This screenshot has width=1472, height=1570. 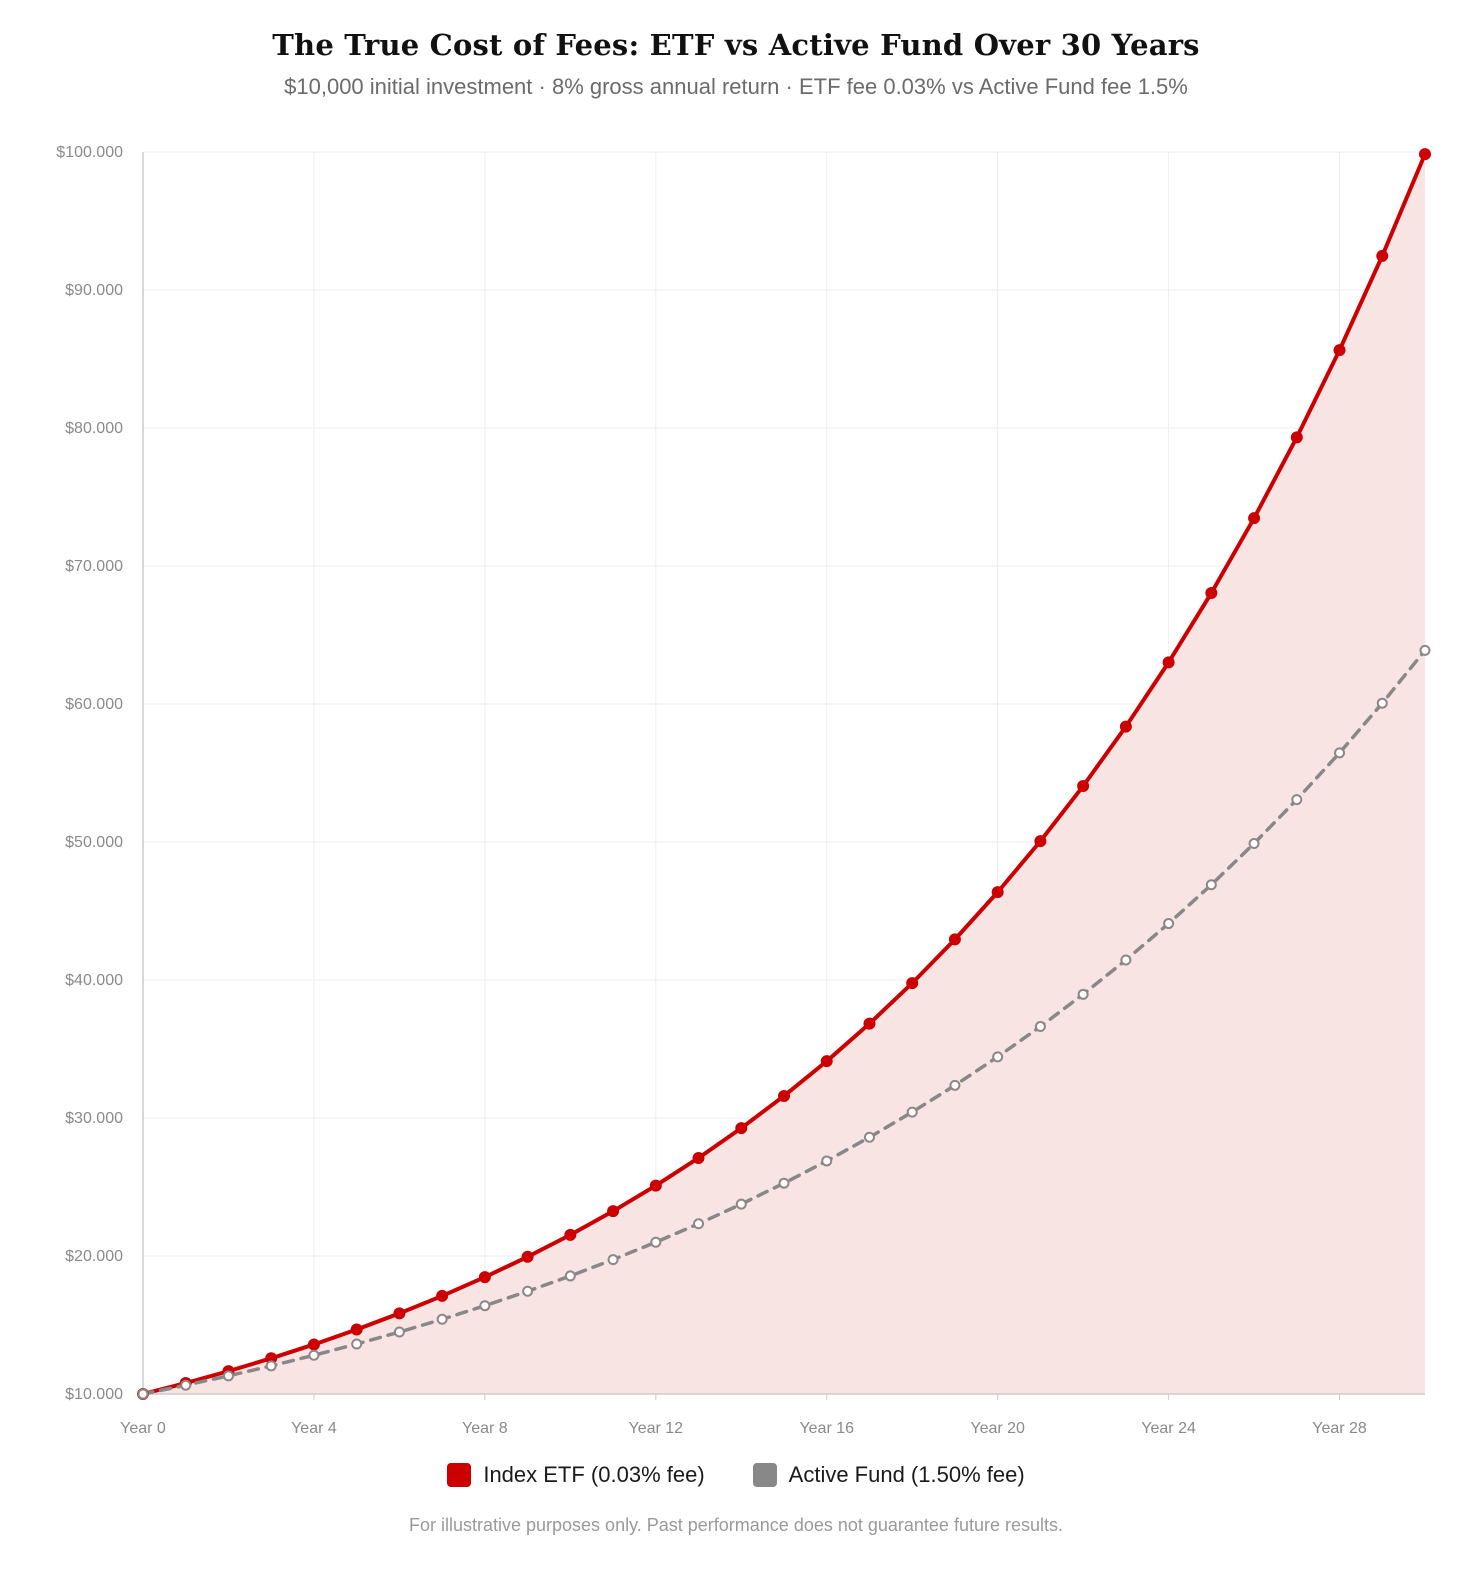 What do you see at coordinates (826, 1428) in the screenshot?
I see `x-tick-label: Year 16` at bounding box center [826, 1428].